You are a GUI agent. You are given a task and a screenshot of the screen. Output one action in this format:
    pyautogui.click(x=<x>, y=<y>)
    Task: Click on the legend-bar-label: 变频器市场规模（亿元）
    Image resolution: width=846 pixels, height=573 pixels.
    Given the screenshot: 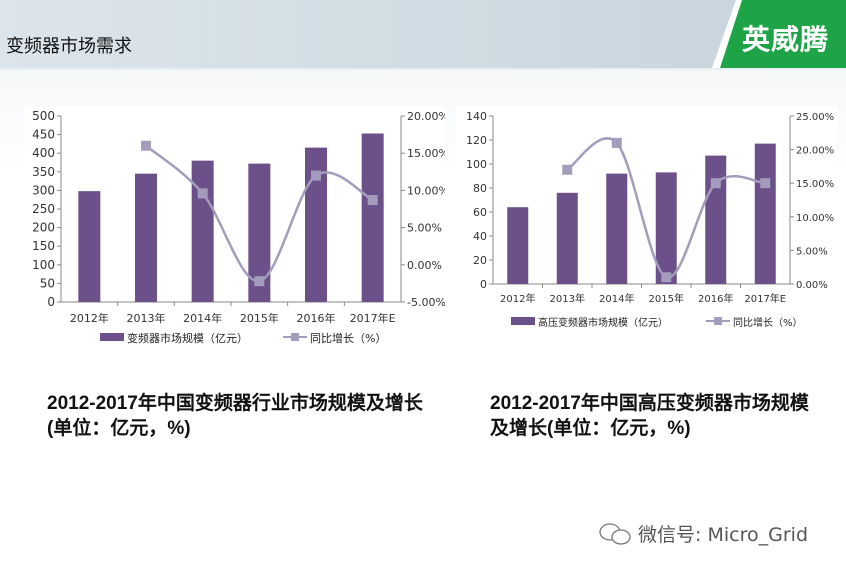 What is the action you would take?
    pyautogui.click(x=187, y=338)
    